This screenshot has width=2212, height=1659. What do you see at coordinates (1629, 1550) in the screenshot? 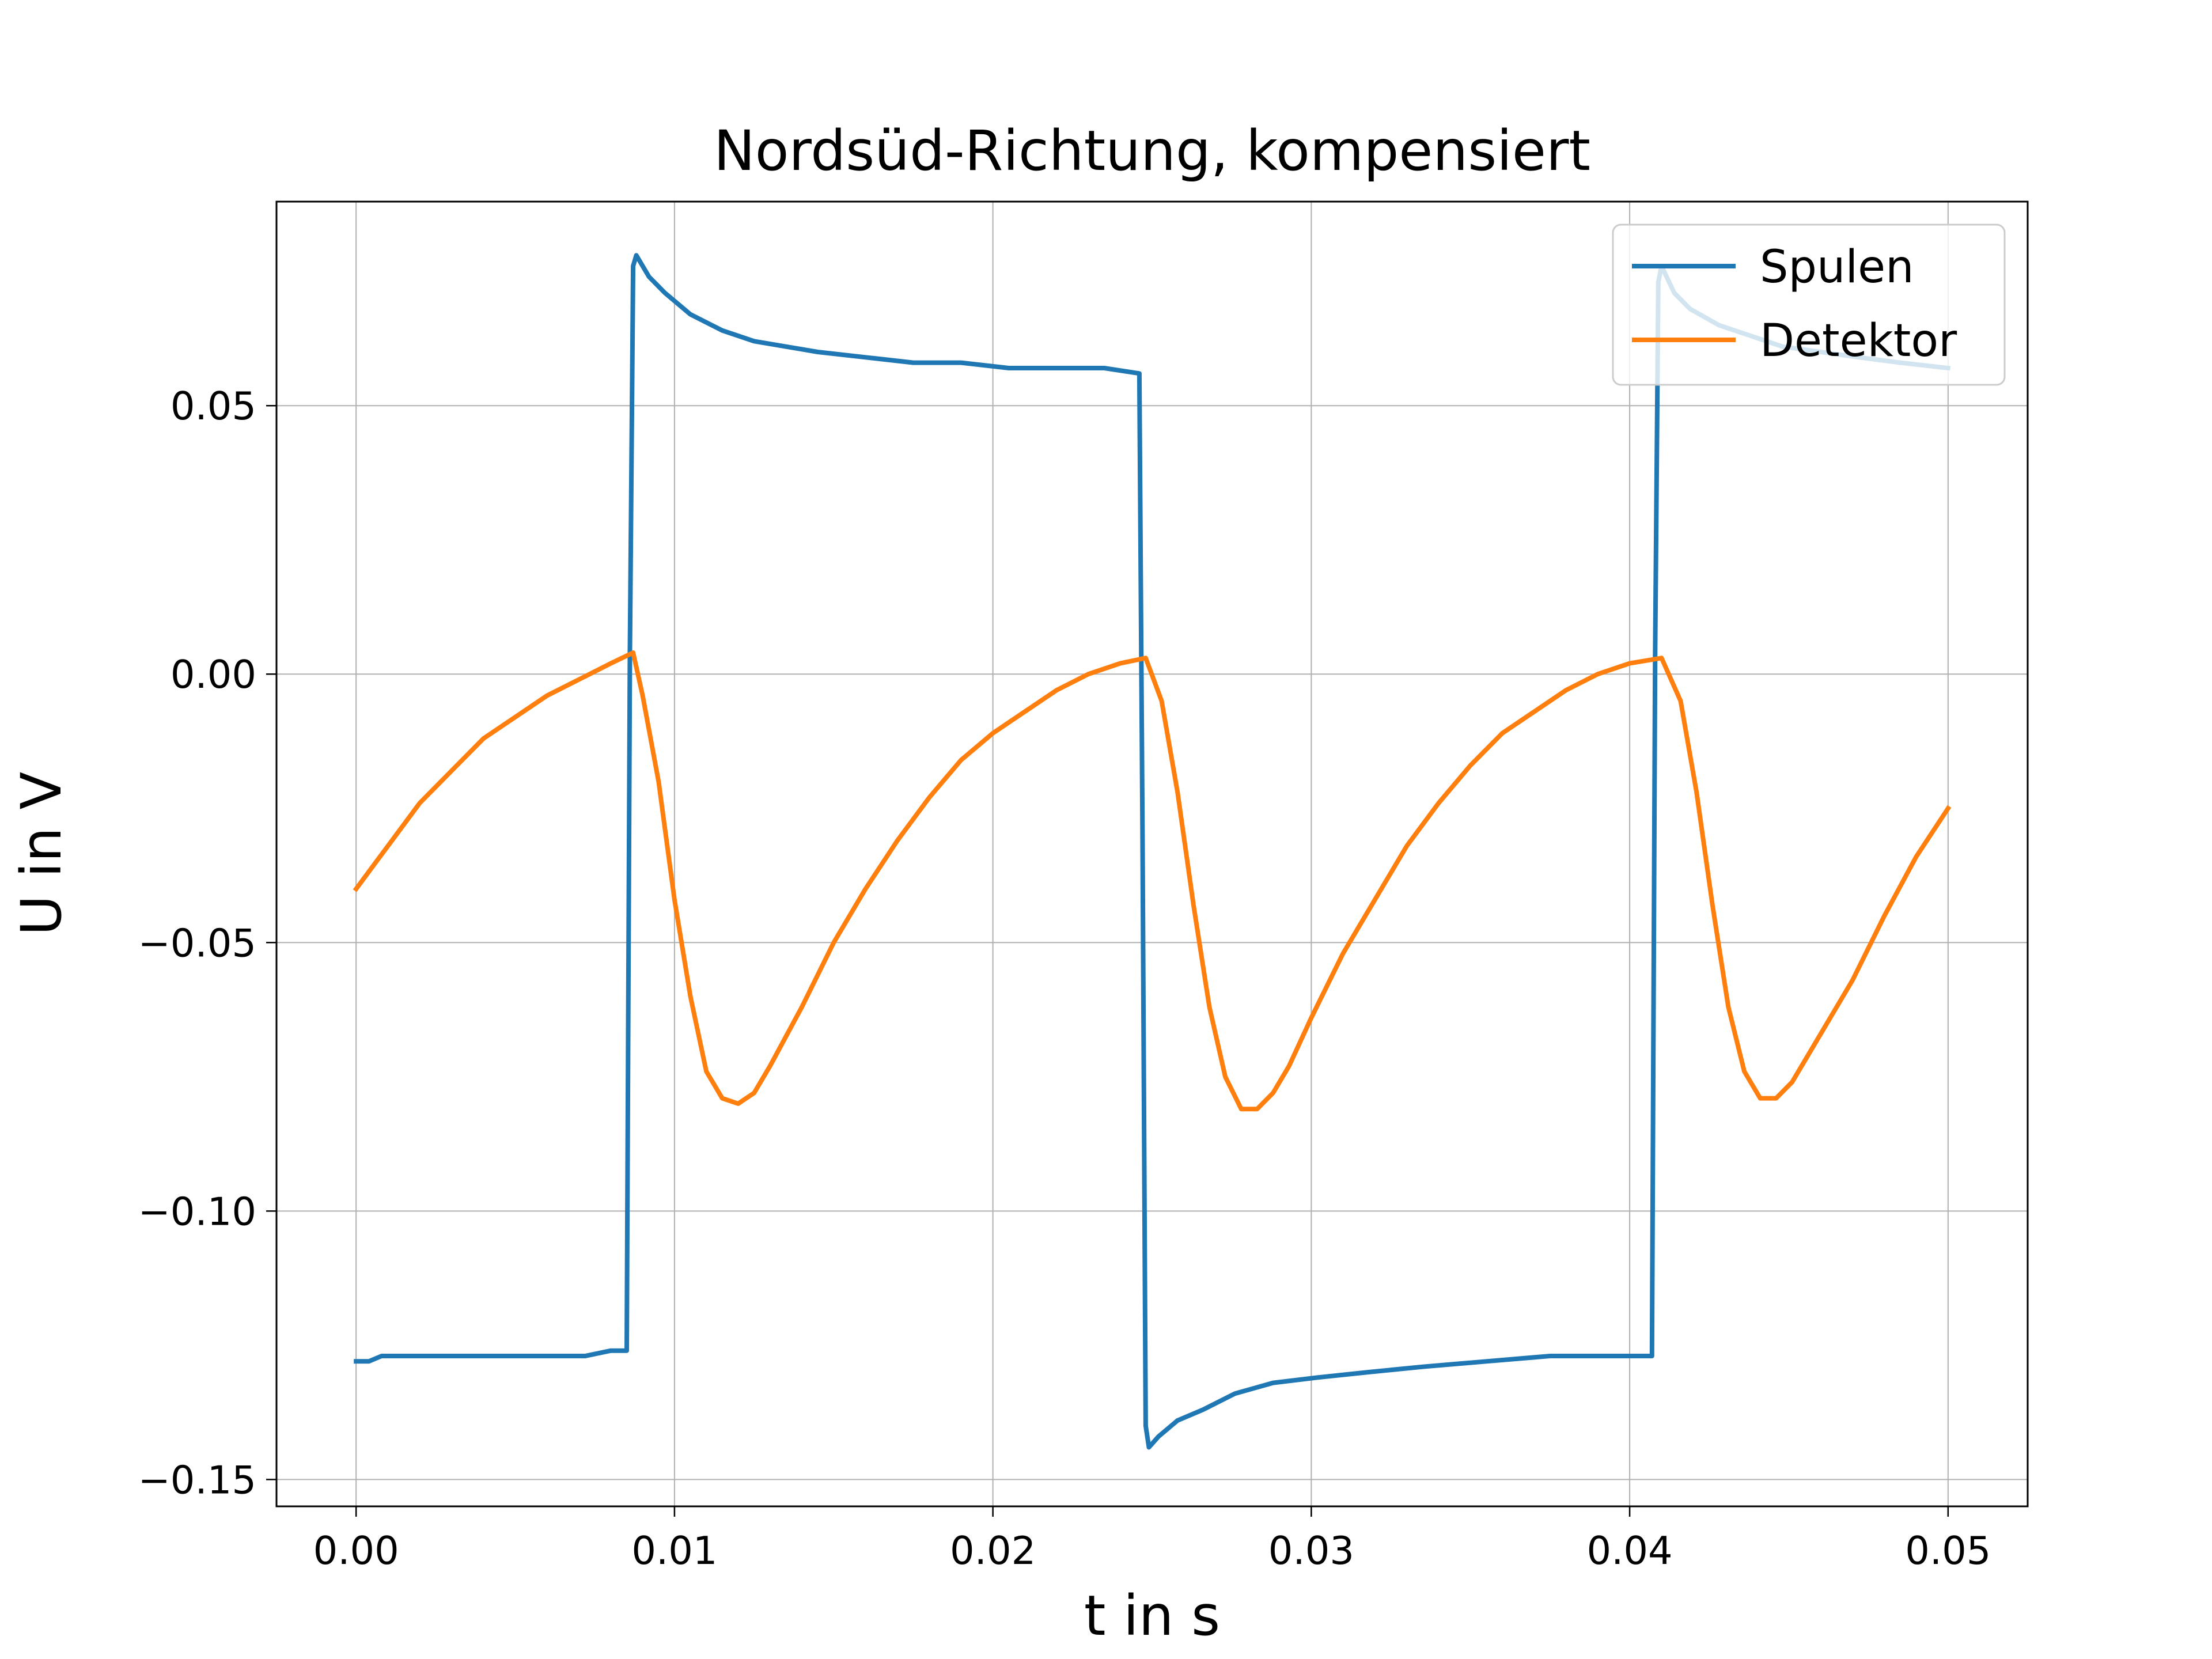
I see `x-tick-label: 0.04` at bounding box center [1629, 1550].